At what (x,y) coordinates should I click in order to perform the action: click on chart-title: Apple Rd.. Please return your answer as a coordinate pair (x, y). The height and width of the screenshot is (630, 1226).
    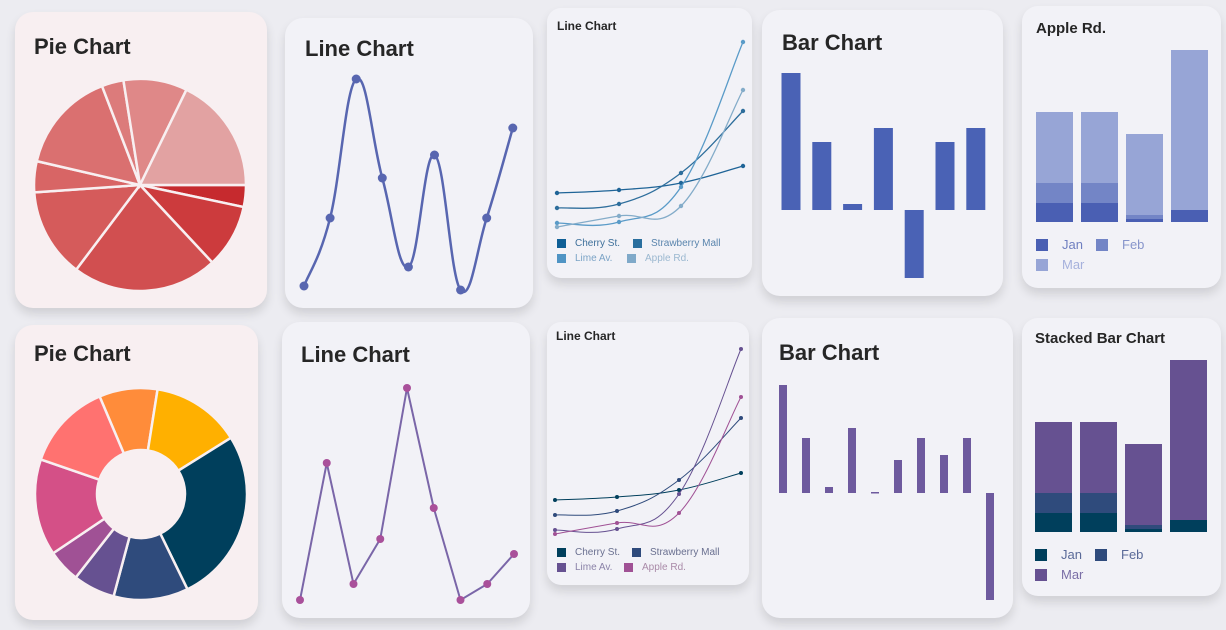
    Looking at the image, I should click on (1071, 28).